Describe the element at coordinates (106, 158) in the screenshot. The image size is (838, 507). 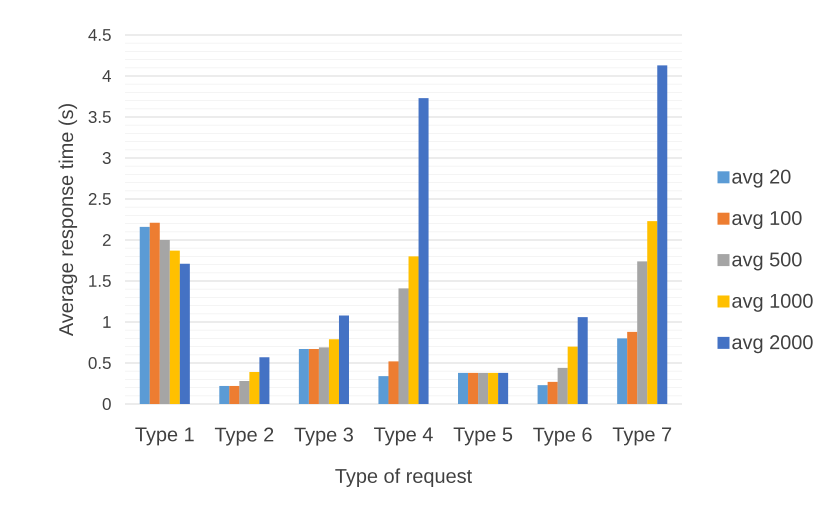
I see `y-tick-label: 3` at that location.